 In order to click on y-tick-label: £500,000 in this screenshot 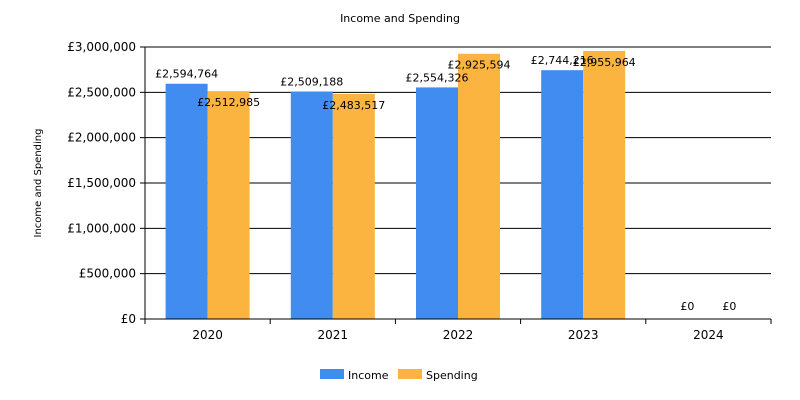, I will do `click(107, 274)`.